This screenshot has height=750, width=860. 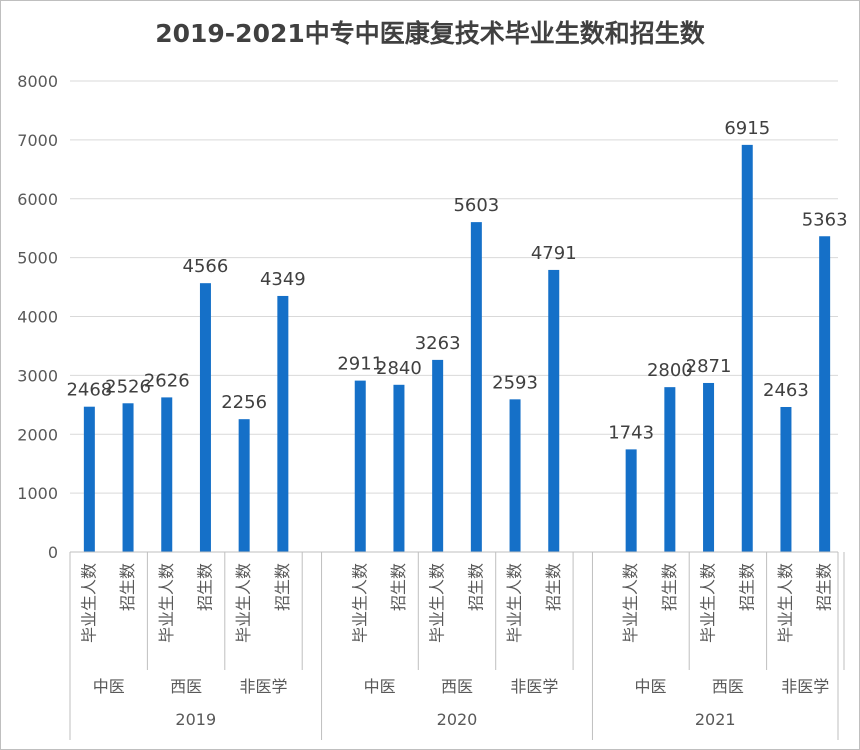 What do you see at coordinates (476, 205) in the screenshot?
I see `data-label: 5603` at bounding box center [476, 205].